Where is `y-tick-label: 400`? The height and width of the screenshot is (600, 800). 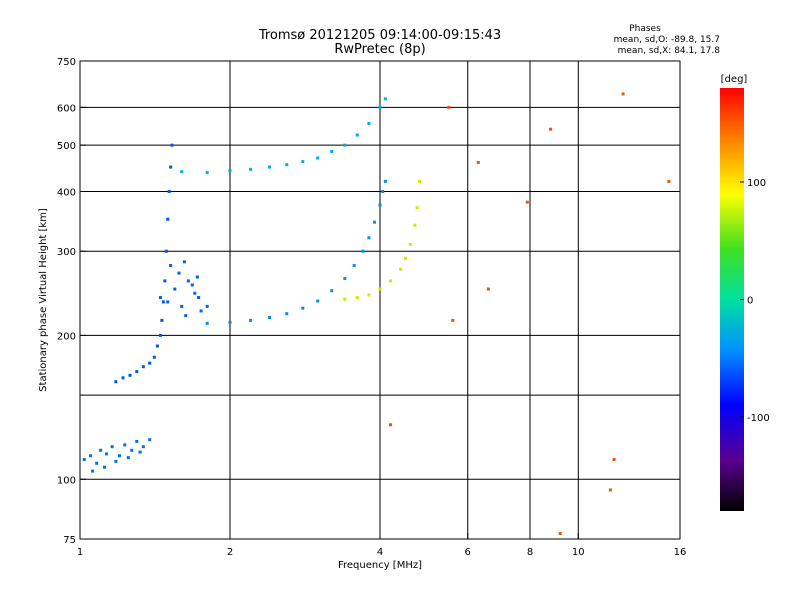 y-tick-label: 400 is located at coordinates (66, 192).